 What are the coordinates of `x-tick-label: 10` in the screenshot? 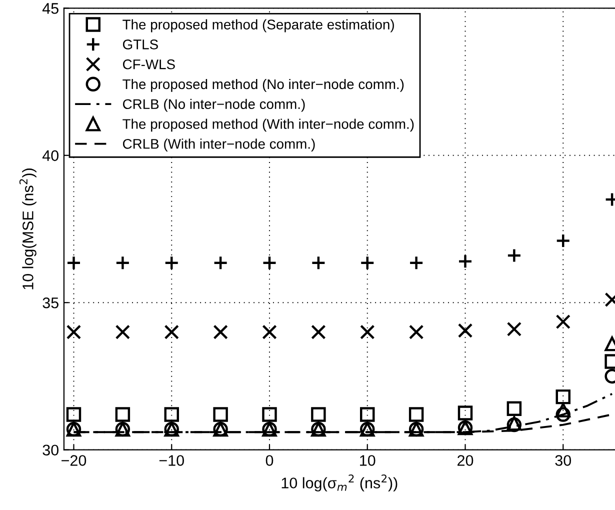 It's located at (368, 460).